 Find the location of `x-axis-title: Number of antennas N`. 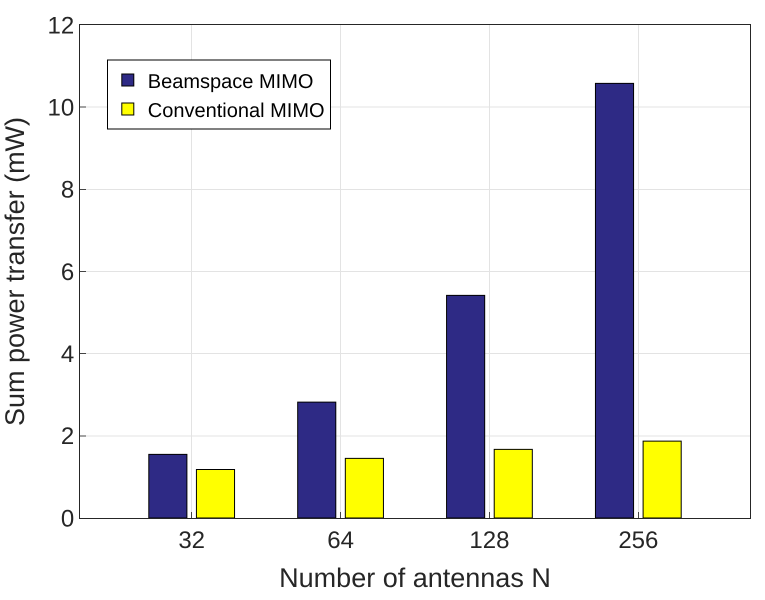

x-axis-title: Number of antennas N is located at coordinates (415, 578).